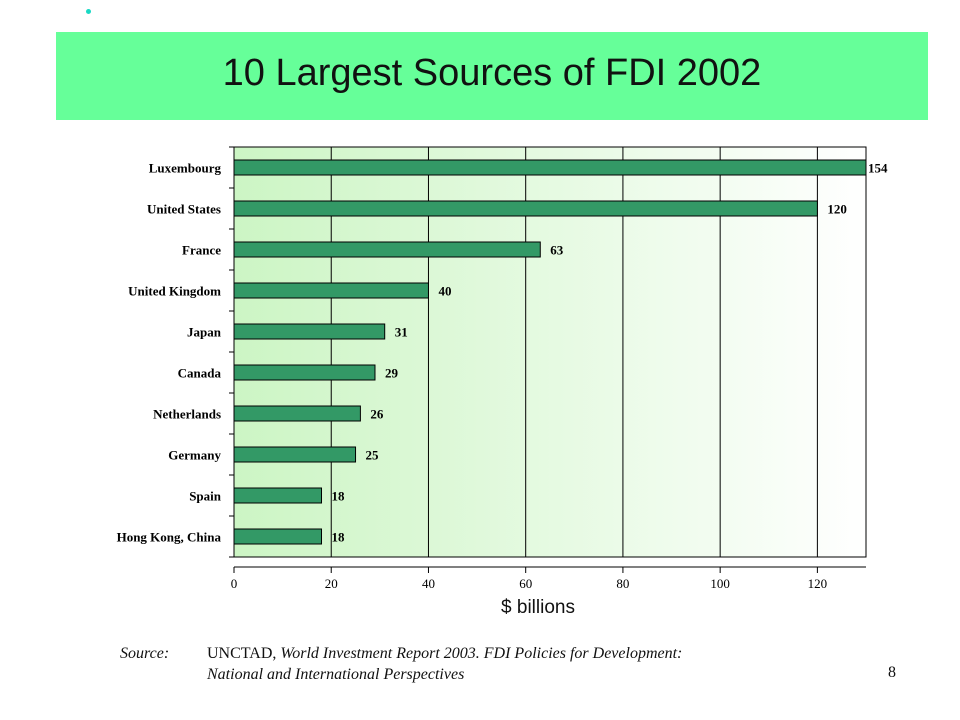  Describe the element at coordinates (204, 332) in the screenshot. I see `y-tick-label: Japan` at that location.